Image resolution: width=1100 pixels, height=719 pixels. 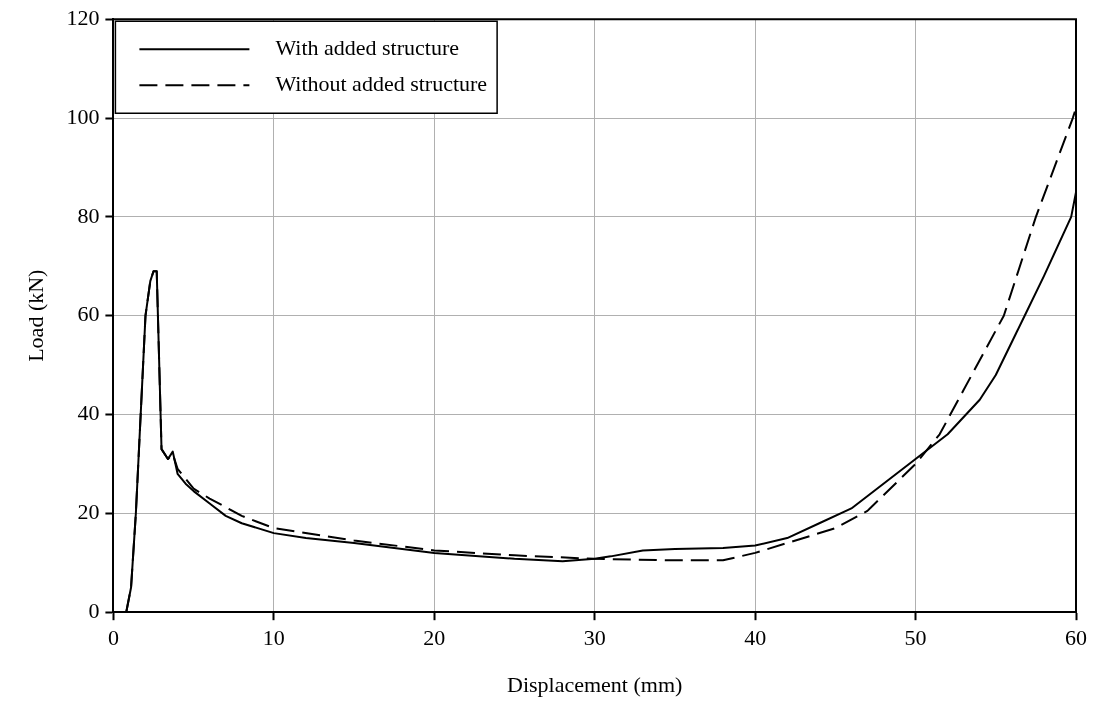 I want to click on y-tick-label: 20, so click(x=88, y=512).